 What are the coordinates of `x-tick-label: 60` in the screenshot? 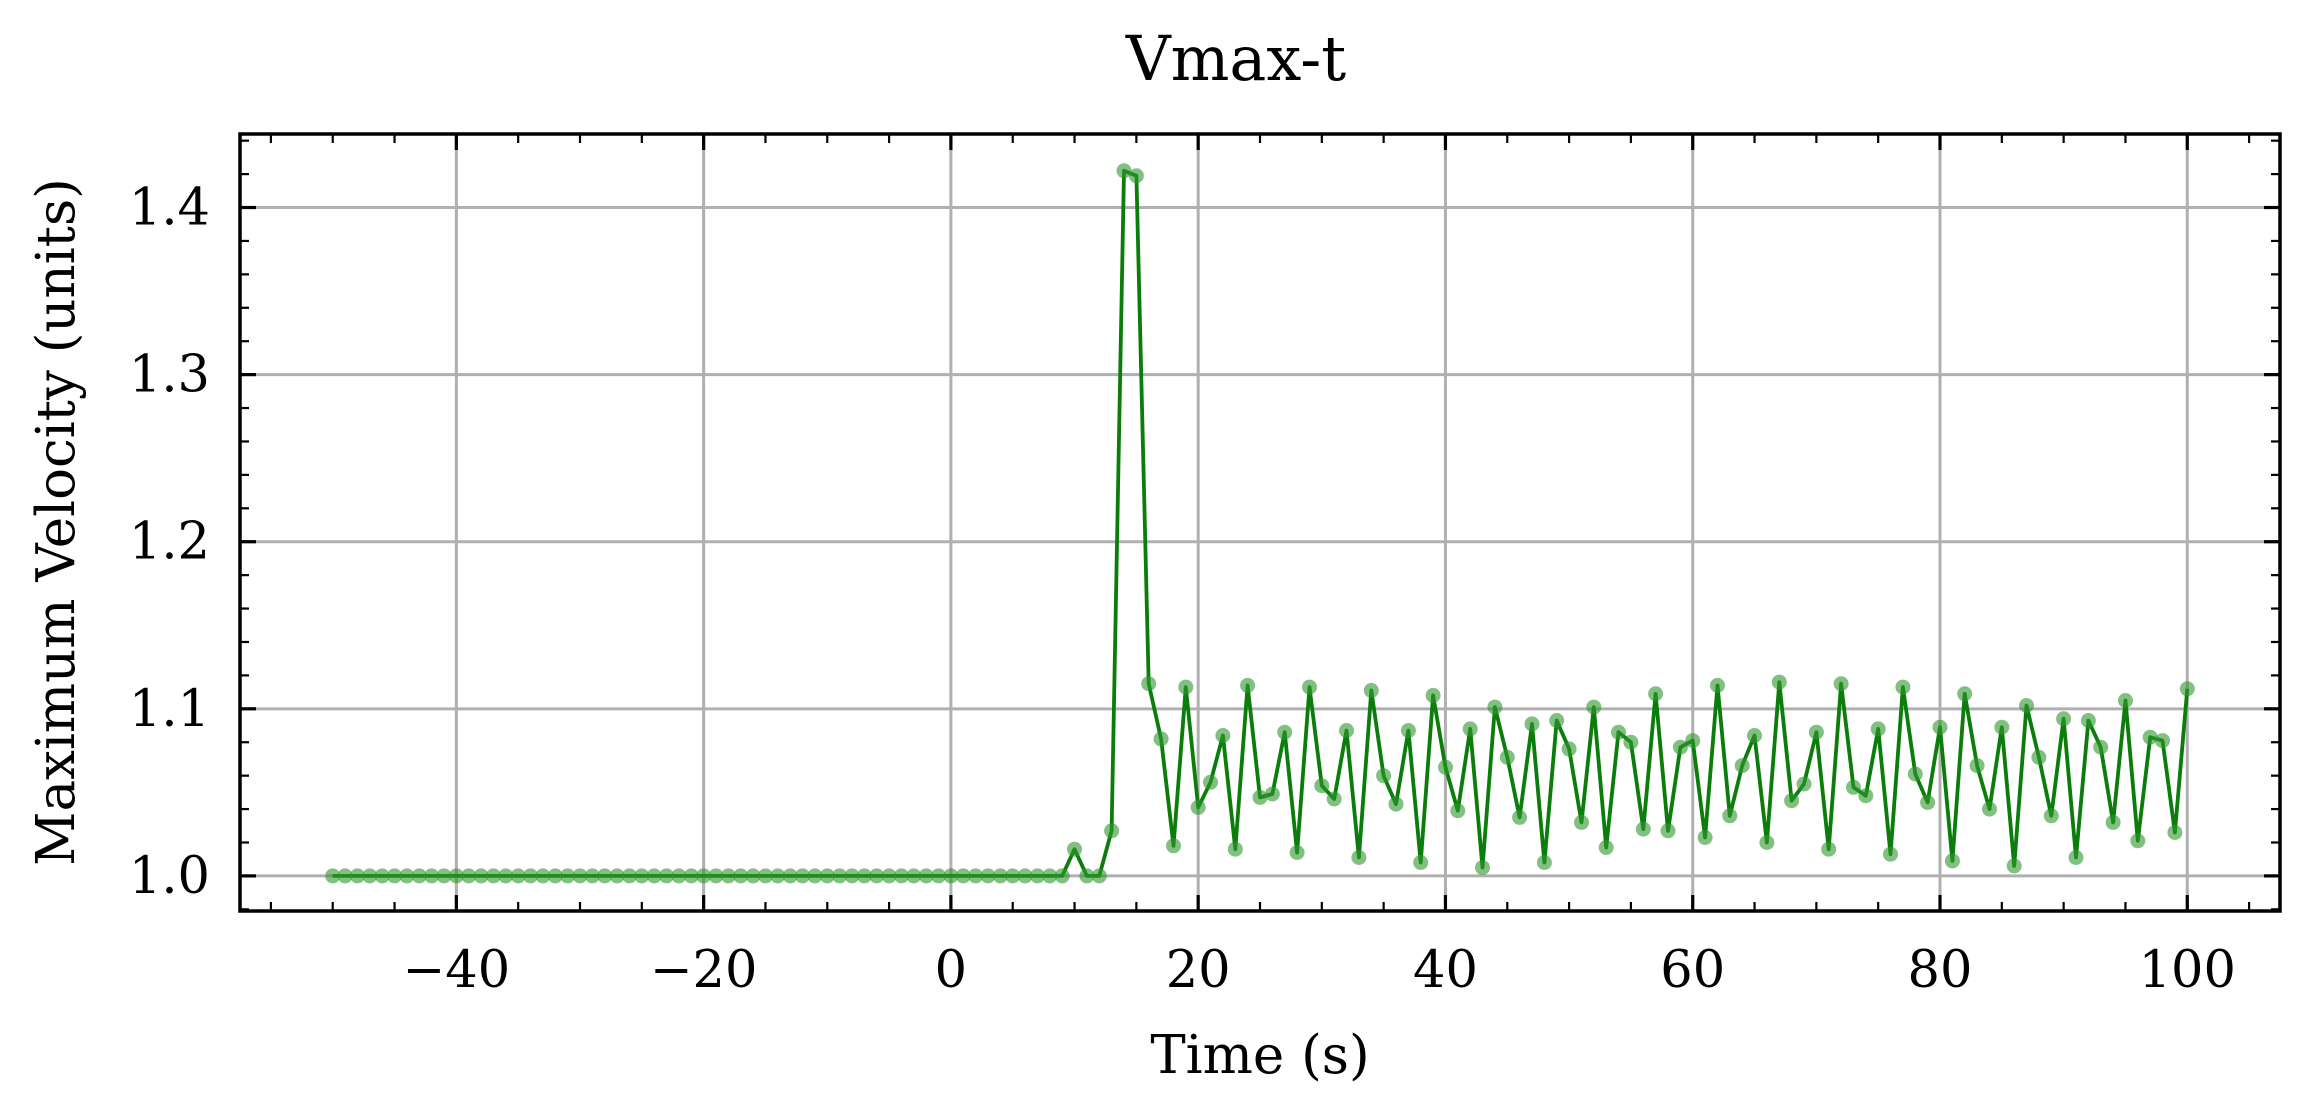 It's located at (1692, 970).